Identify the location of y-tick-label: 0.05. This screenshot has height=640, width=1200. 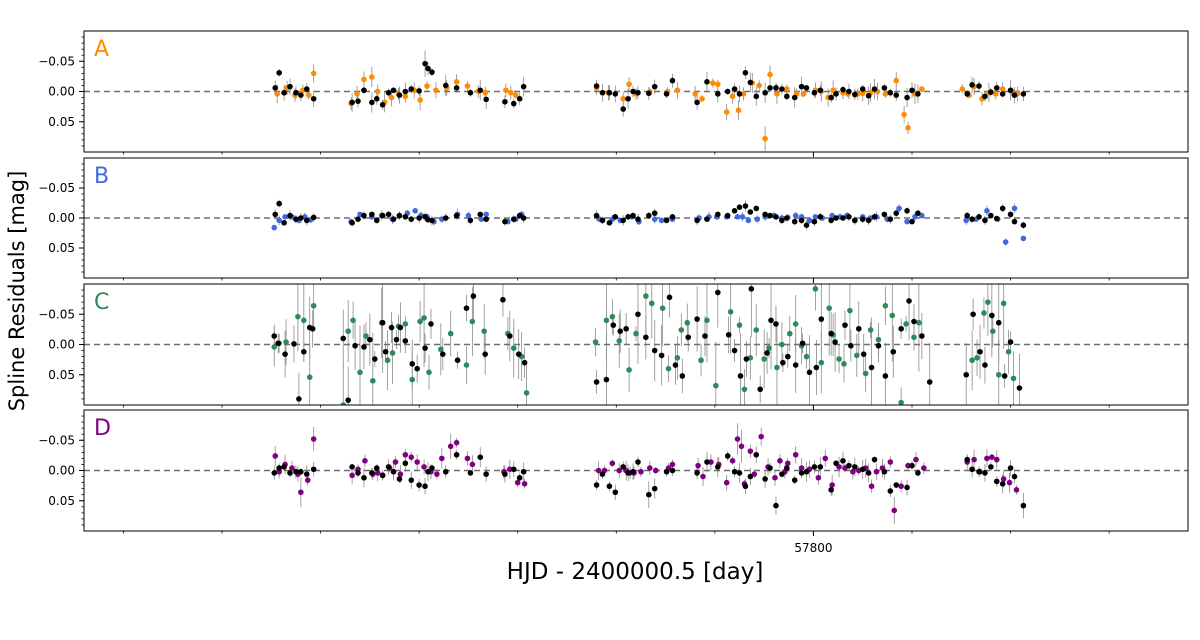
(61, 375).